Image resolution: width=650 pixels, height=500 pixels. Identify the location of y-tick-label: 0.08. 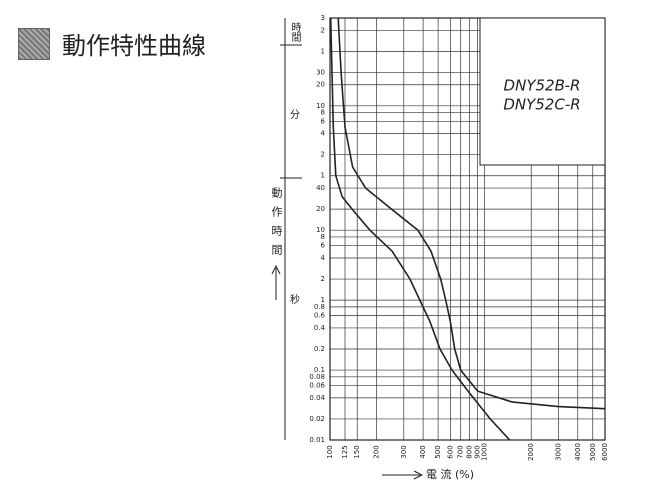
(317, 377).